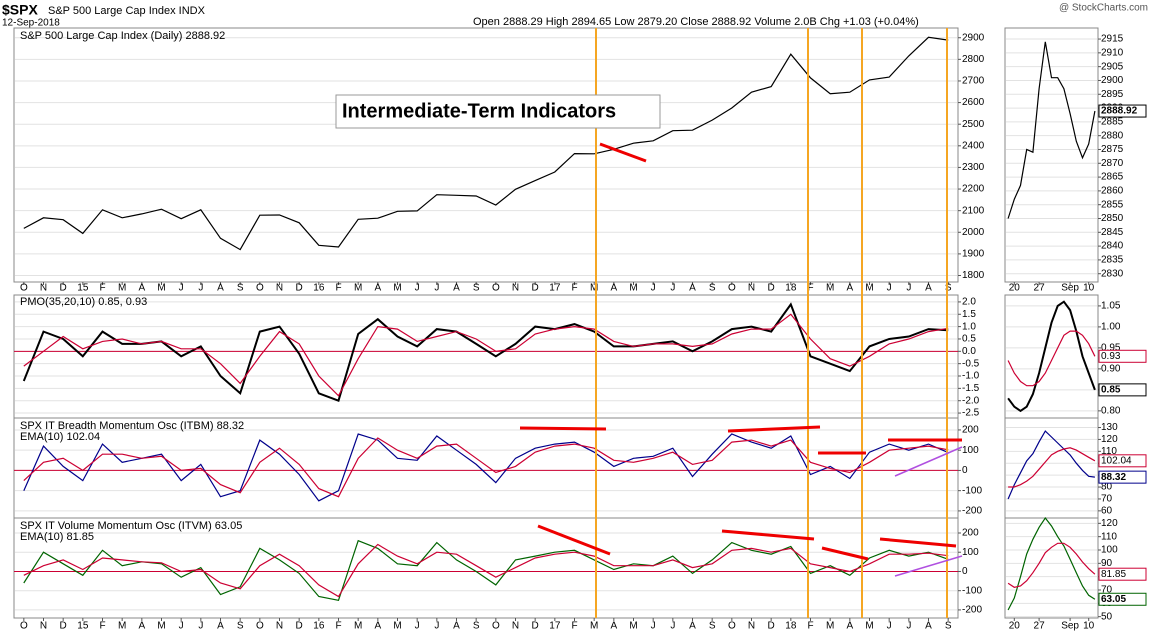  What do you see at coordinates (479, 111) in the screenshot?
I see `annotation: Intermediate-Term Indicators` at bounding box center [479, 111].